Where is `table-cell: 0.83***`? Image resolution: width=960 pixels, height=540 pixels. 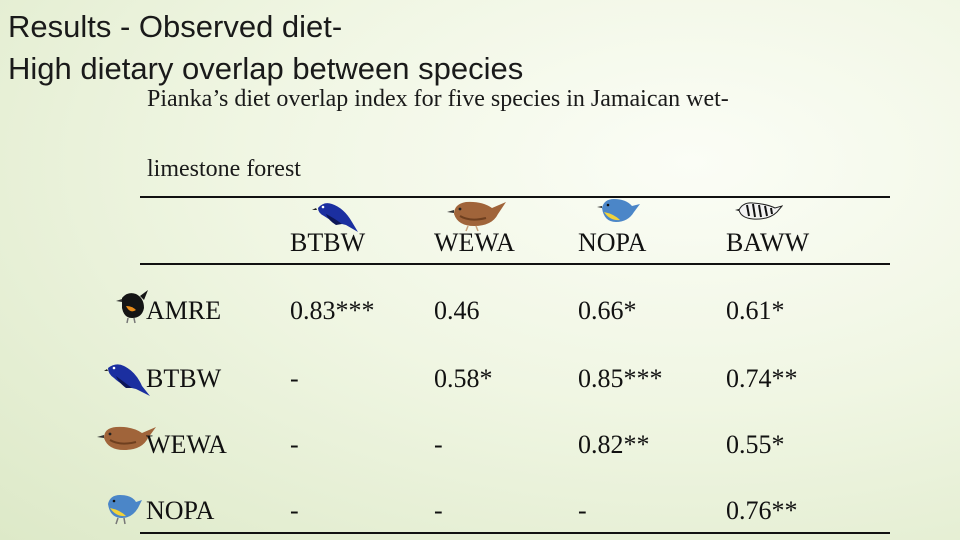
table-cell: 0.83*** is located at coordinates (332, 310).